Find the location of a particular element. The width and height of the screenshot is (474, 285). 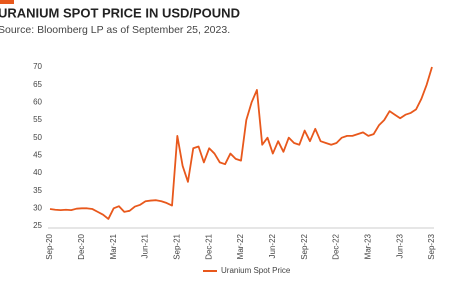

y-tick-label: 35 is located at coordinates (37, 190).